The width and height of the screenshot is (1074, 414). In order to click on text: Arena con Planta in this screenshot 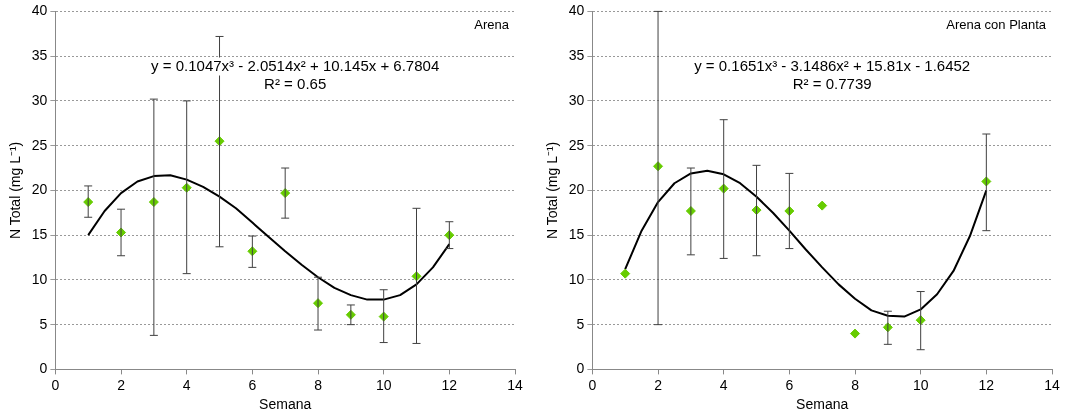, I will do `click(996, 25)`.